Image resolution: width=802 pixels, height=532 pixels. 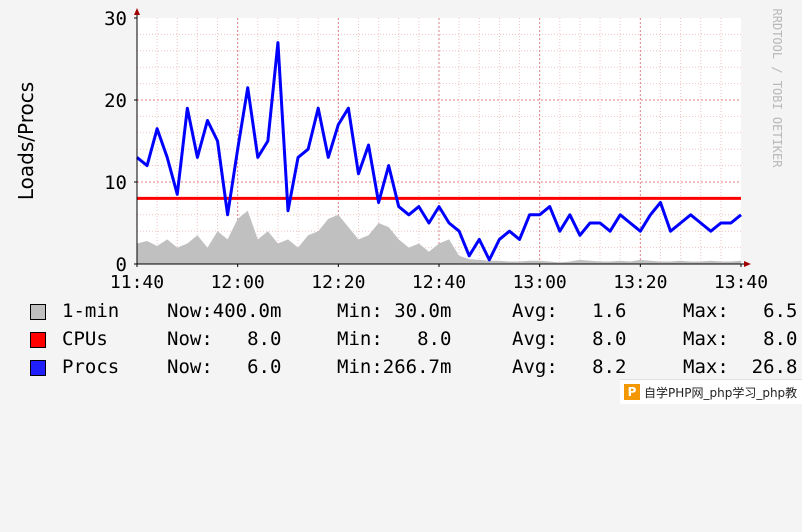 I want to click on legend-avg: Avg: 8.2, so click(x=569, y=367).